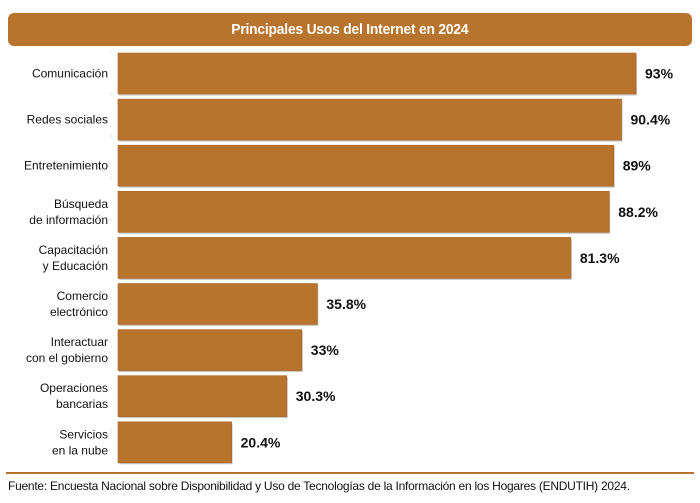 The image size is (700, 503). What do you see at coordinates (325, 350) in the screenshot?
I see `value-label: 33%` at bounding box center [325, 350].